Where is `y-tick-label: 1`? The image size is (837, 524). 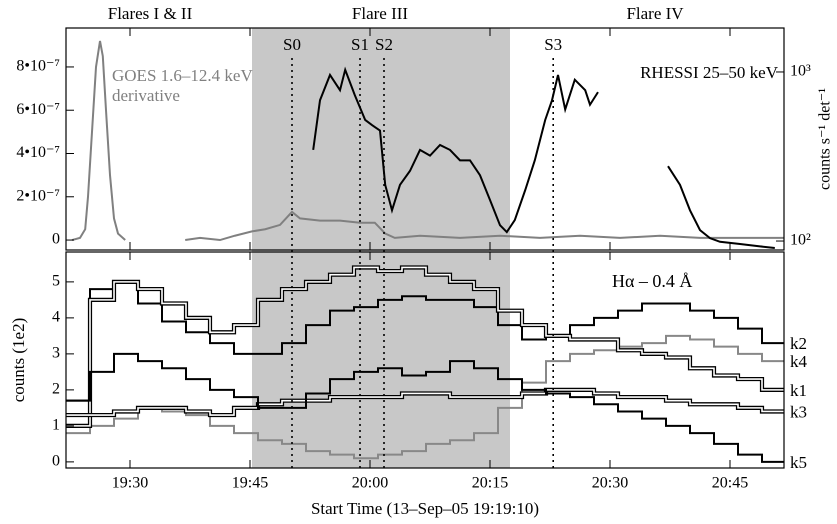 y-tick-label: 1 is located at coordinates (56, 425).